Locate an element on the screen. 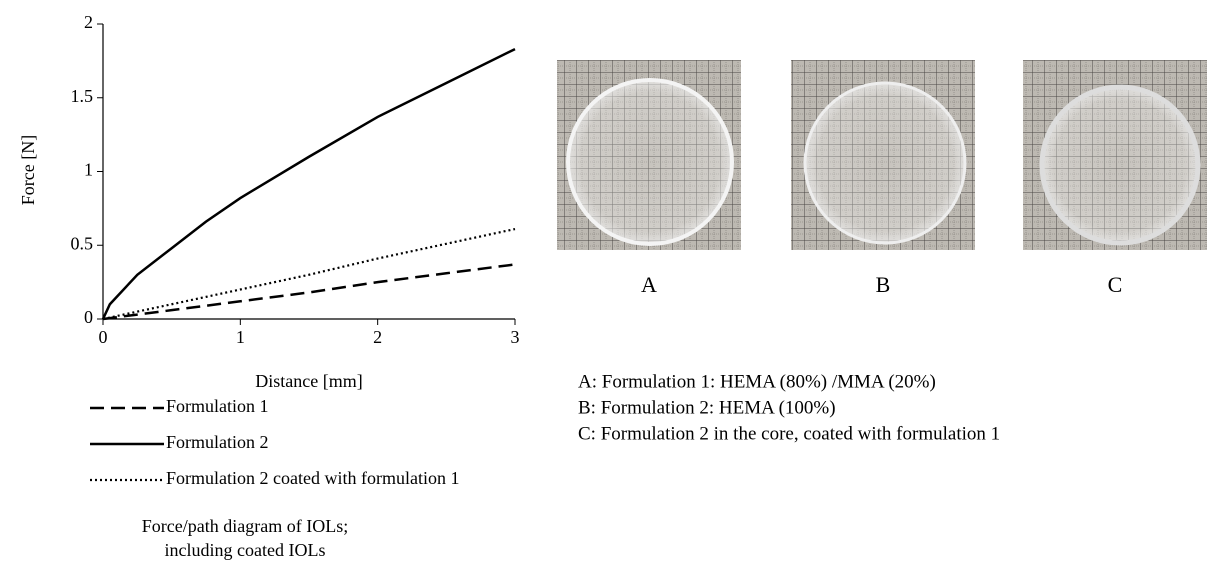  y-tick-label: 1.5 is located at coordinates (82, 96).